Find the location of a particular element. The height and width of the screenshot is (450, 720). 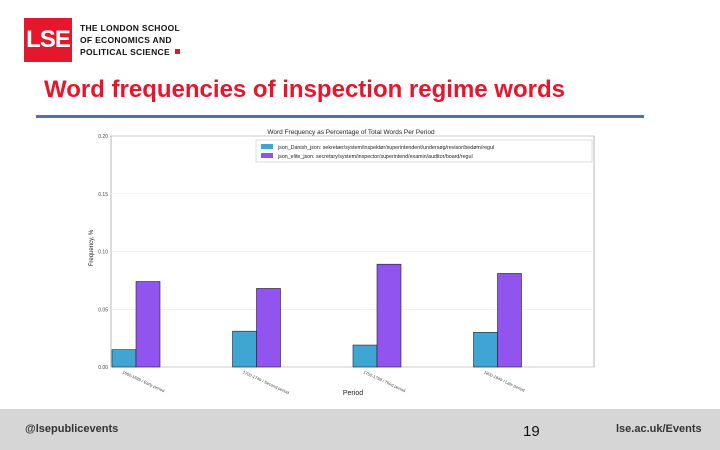

legend-frame is located at coordinates (424, 151).